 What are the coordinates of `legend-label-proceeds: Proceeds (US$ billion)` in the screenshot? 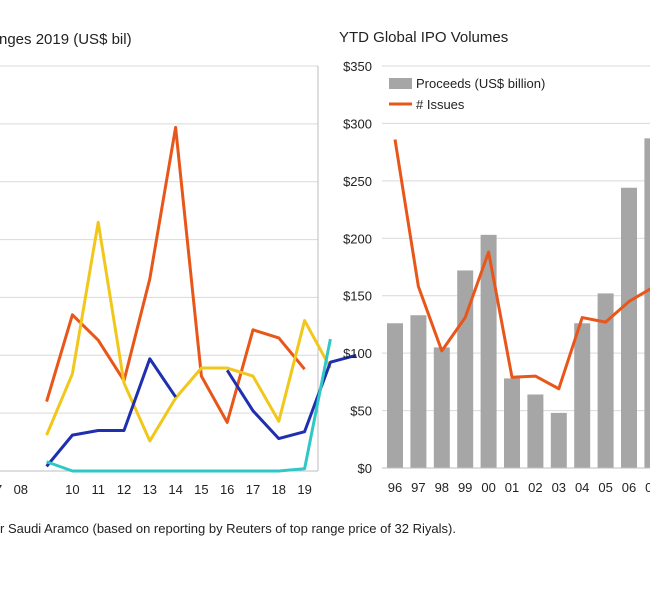 It's located at (480, 83).